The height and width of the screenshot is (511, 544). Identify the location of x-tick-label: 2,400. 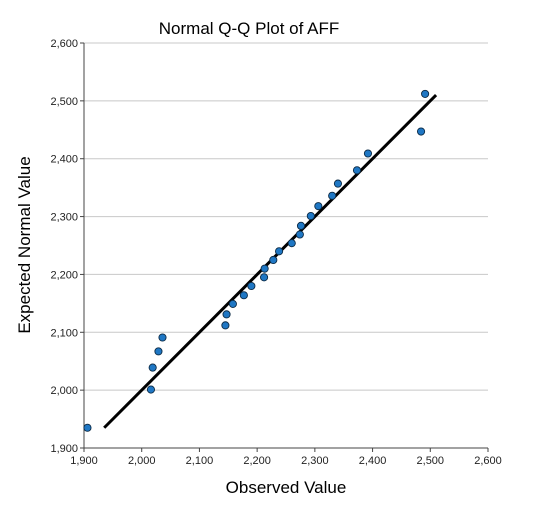
(373, 461).